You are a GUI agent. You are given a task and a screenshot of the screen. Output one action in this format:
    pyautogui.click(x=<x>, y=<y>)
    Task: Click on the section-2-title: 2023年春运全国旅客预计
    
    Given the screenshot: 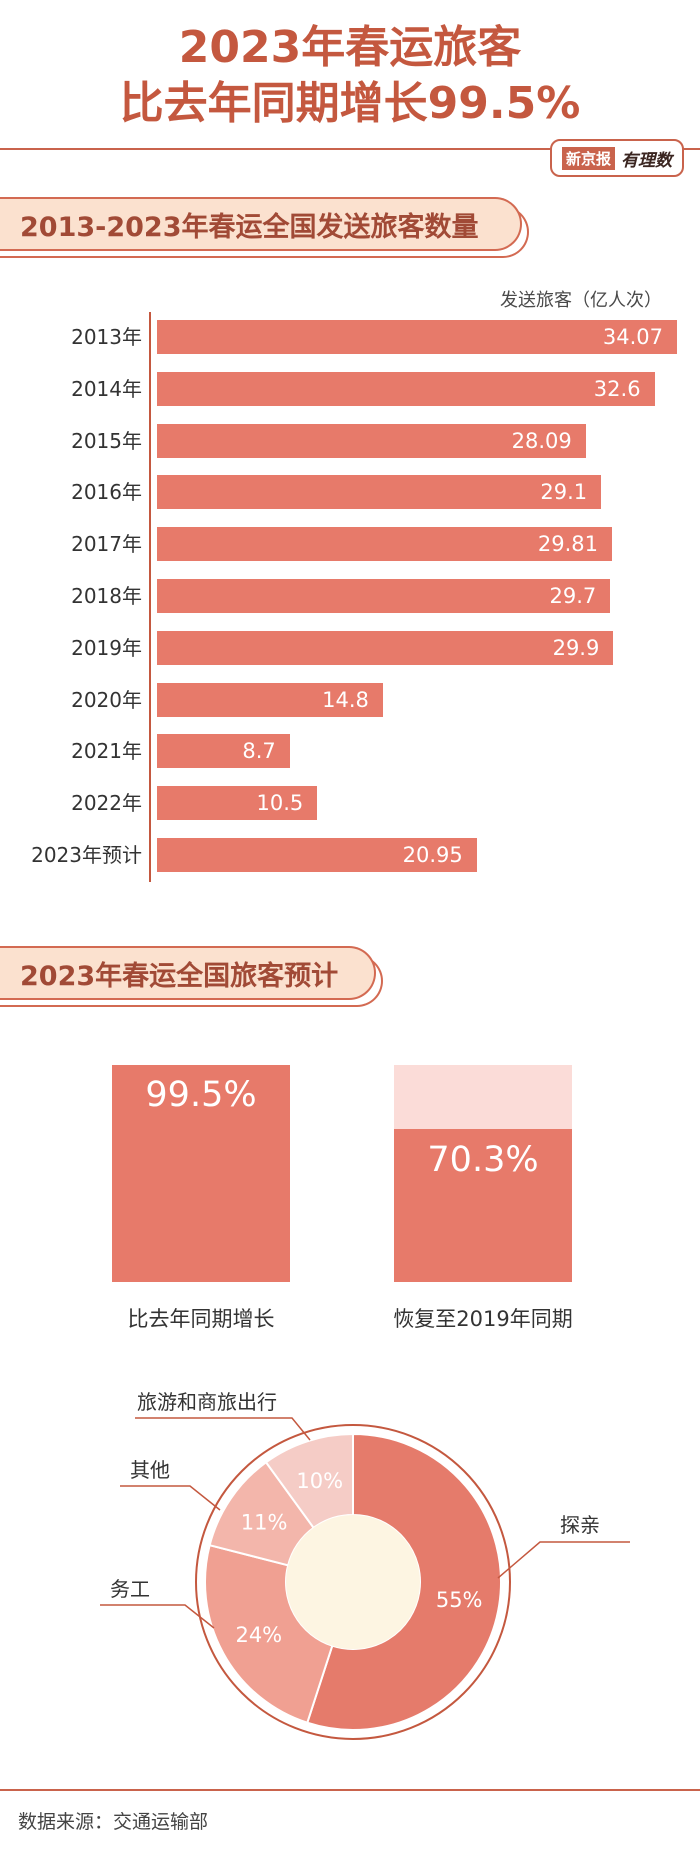 What is the action you would take?
    pyautogui.click(x=191, y=976)
    